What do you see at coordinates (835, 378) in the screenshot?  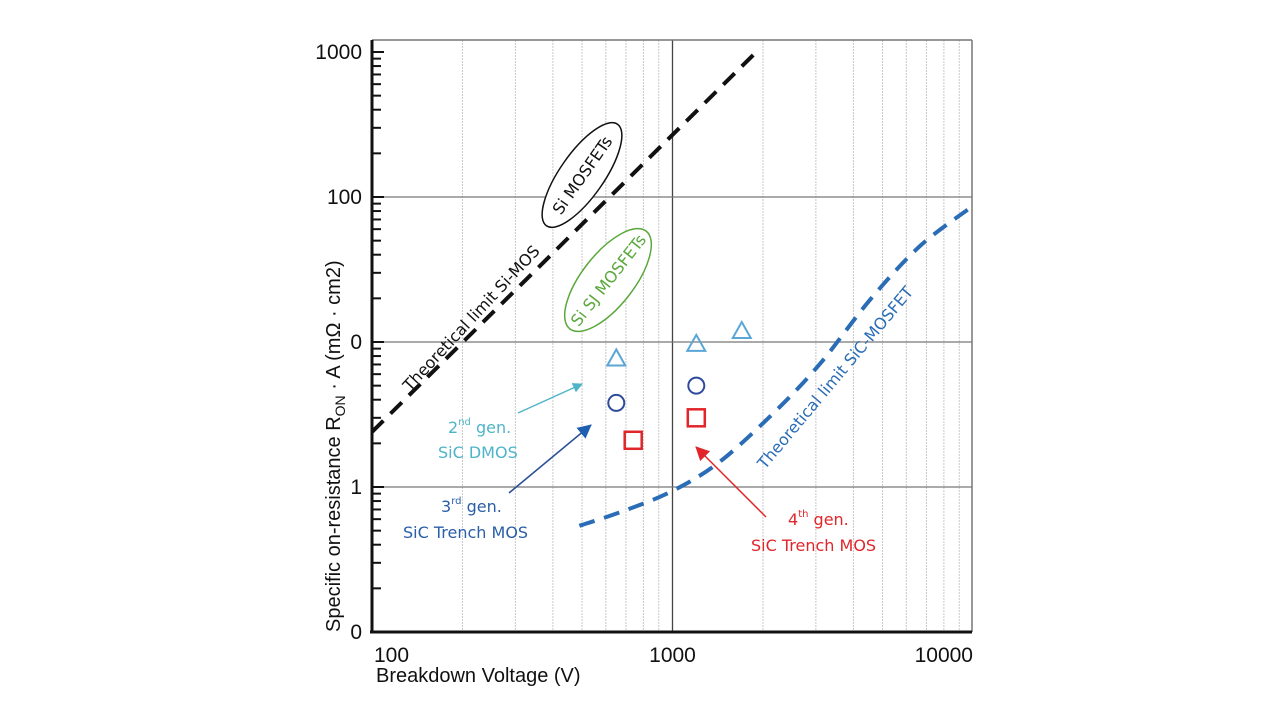 I see `sic-limit-label: Theoretical limit SiC-MOSFET` at bounding box center [835, 378].